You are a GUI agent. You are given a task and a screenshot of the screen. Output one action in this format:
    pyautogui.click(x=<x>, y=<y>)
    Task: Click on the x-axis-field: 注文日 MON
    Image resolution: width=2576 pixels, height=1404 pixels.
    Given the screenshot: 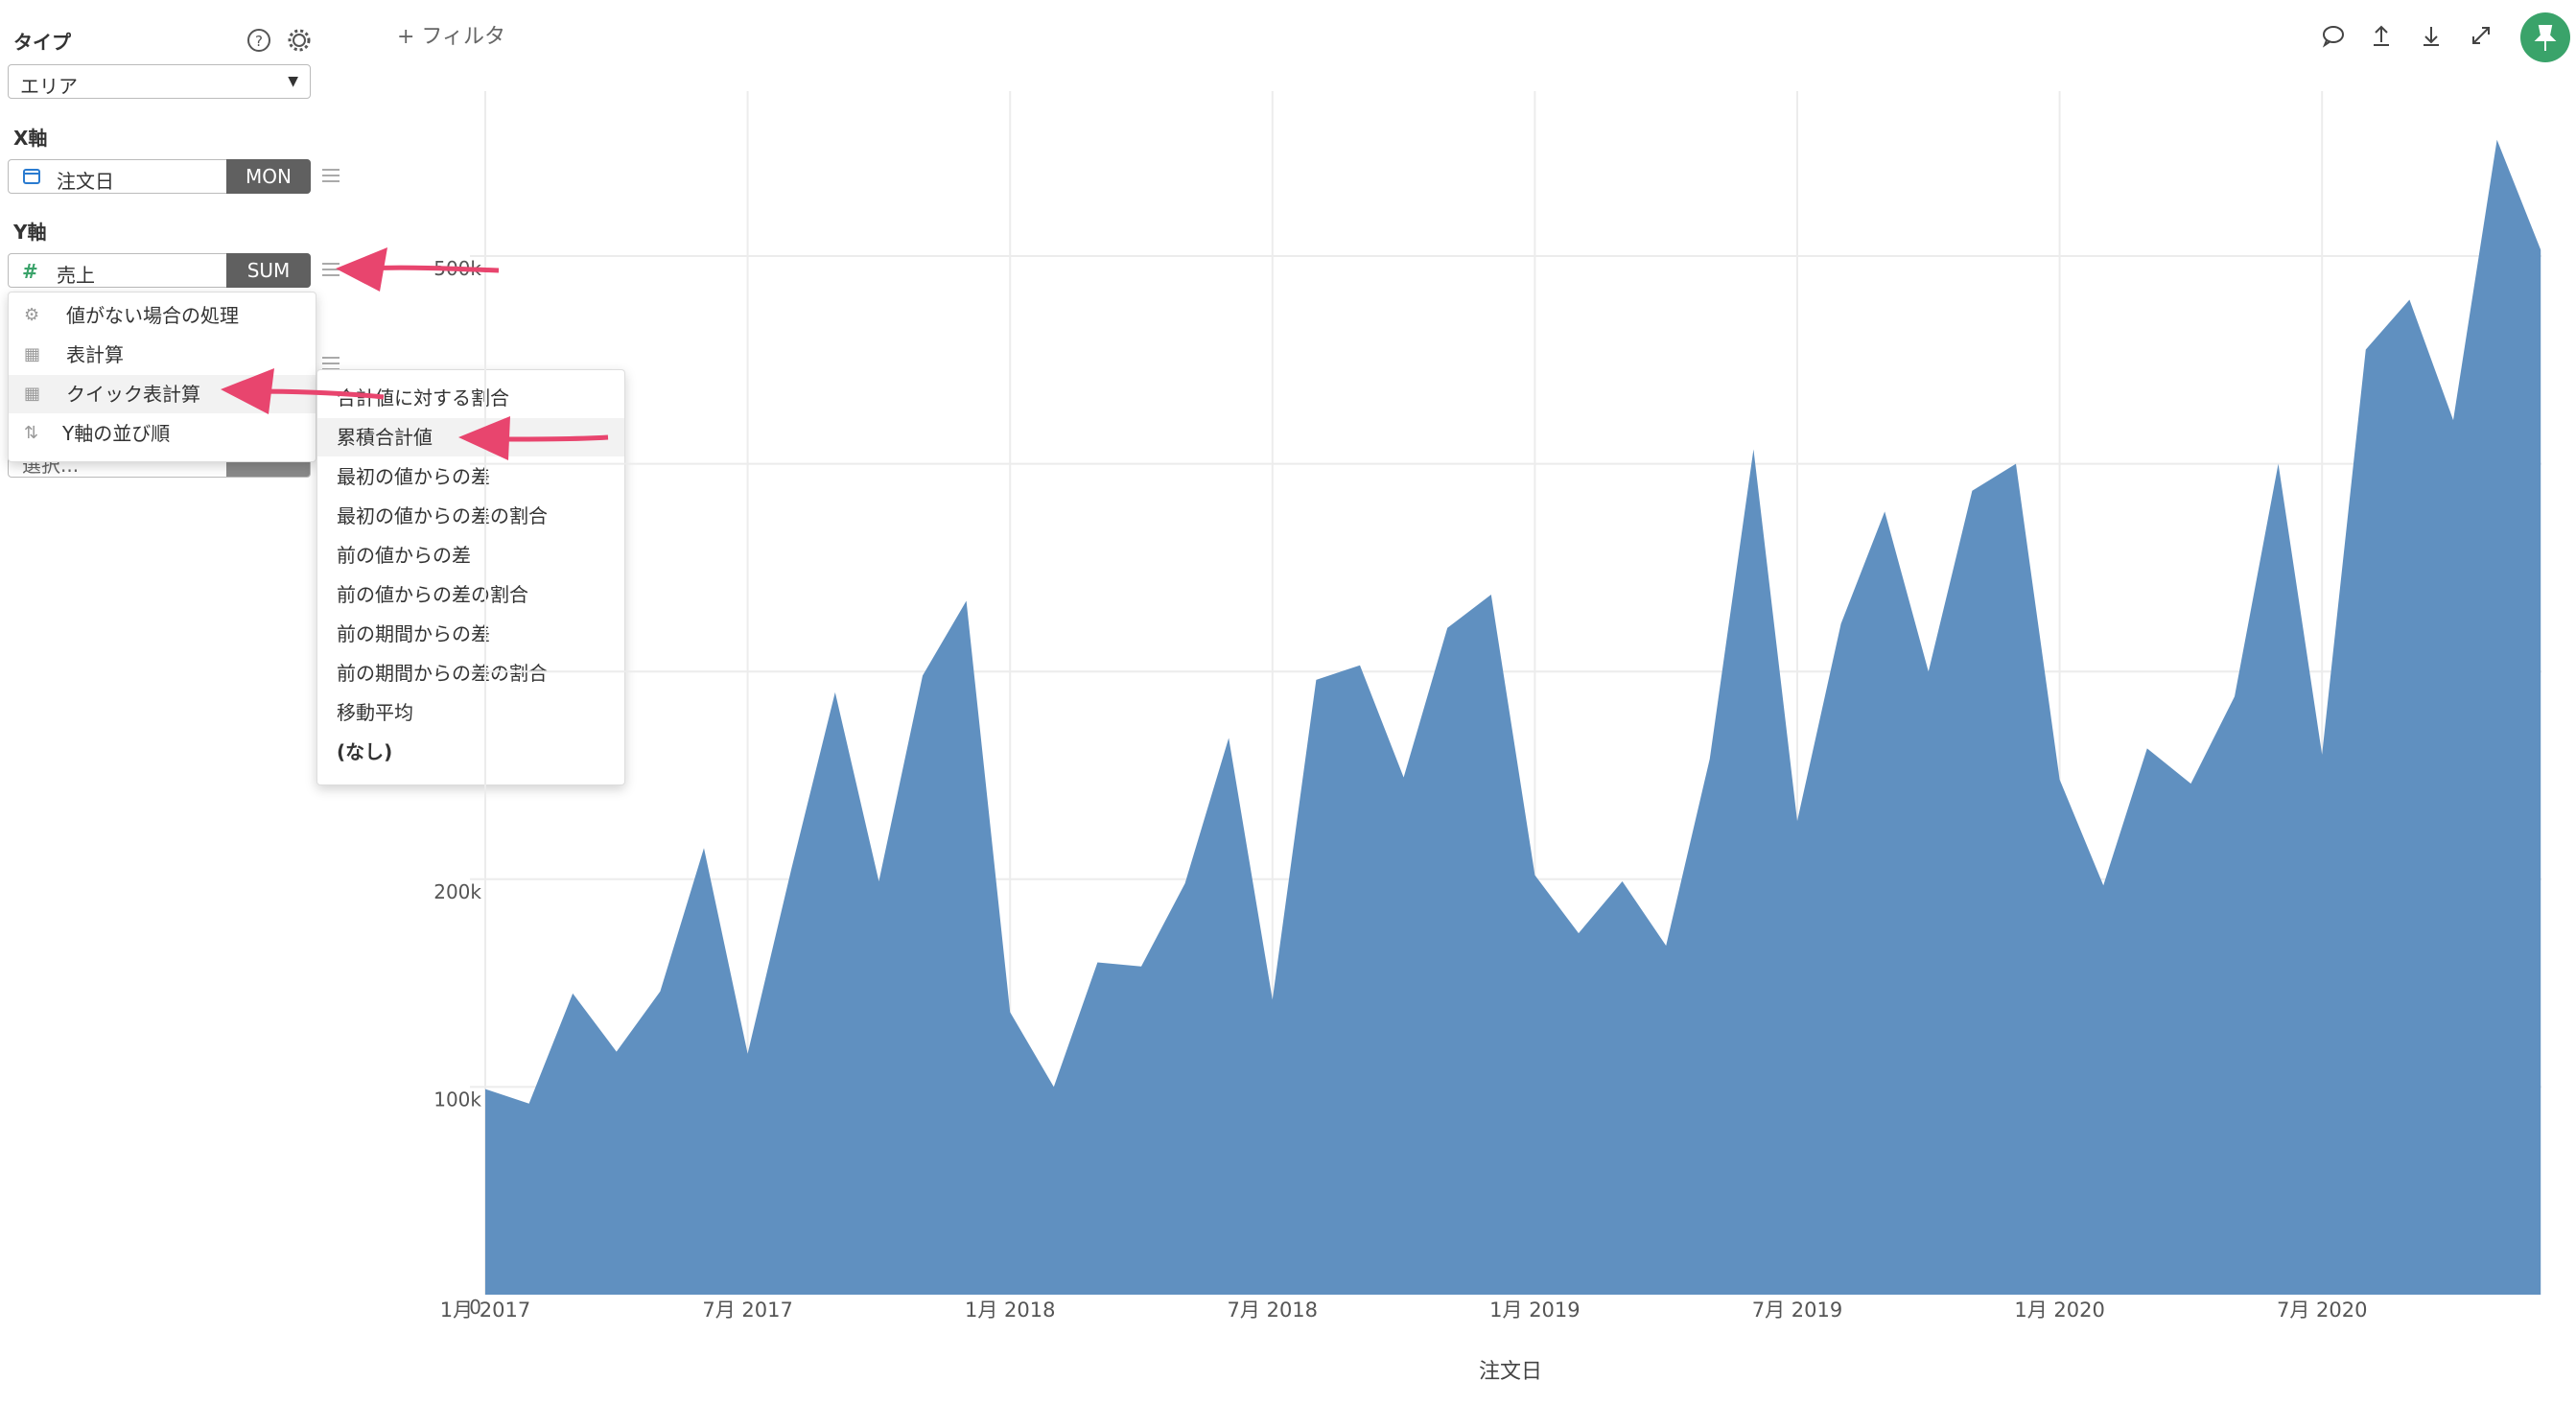 What is the action you would take?
    pyautogui.click(x=159, y=176)
    